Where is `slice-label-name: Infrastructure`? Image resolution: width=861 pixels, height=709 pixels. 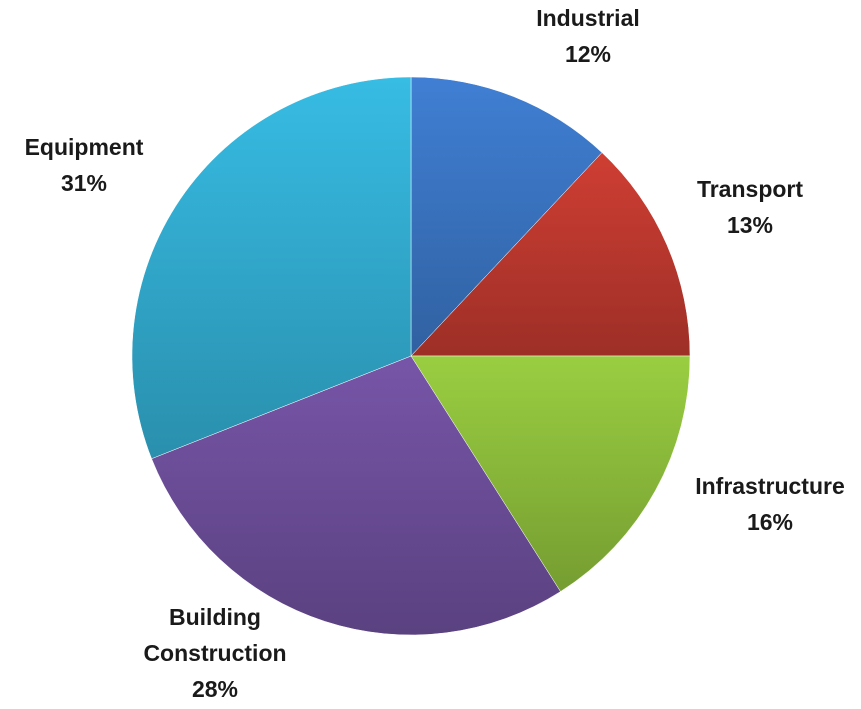 slice-label-name: Infrastructure is located at coordinates (770, 486).